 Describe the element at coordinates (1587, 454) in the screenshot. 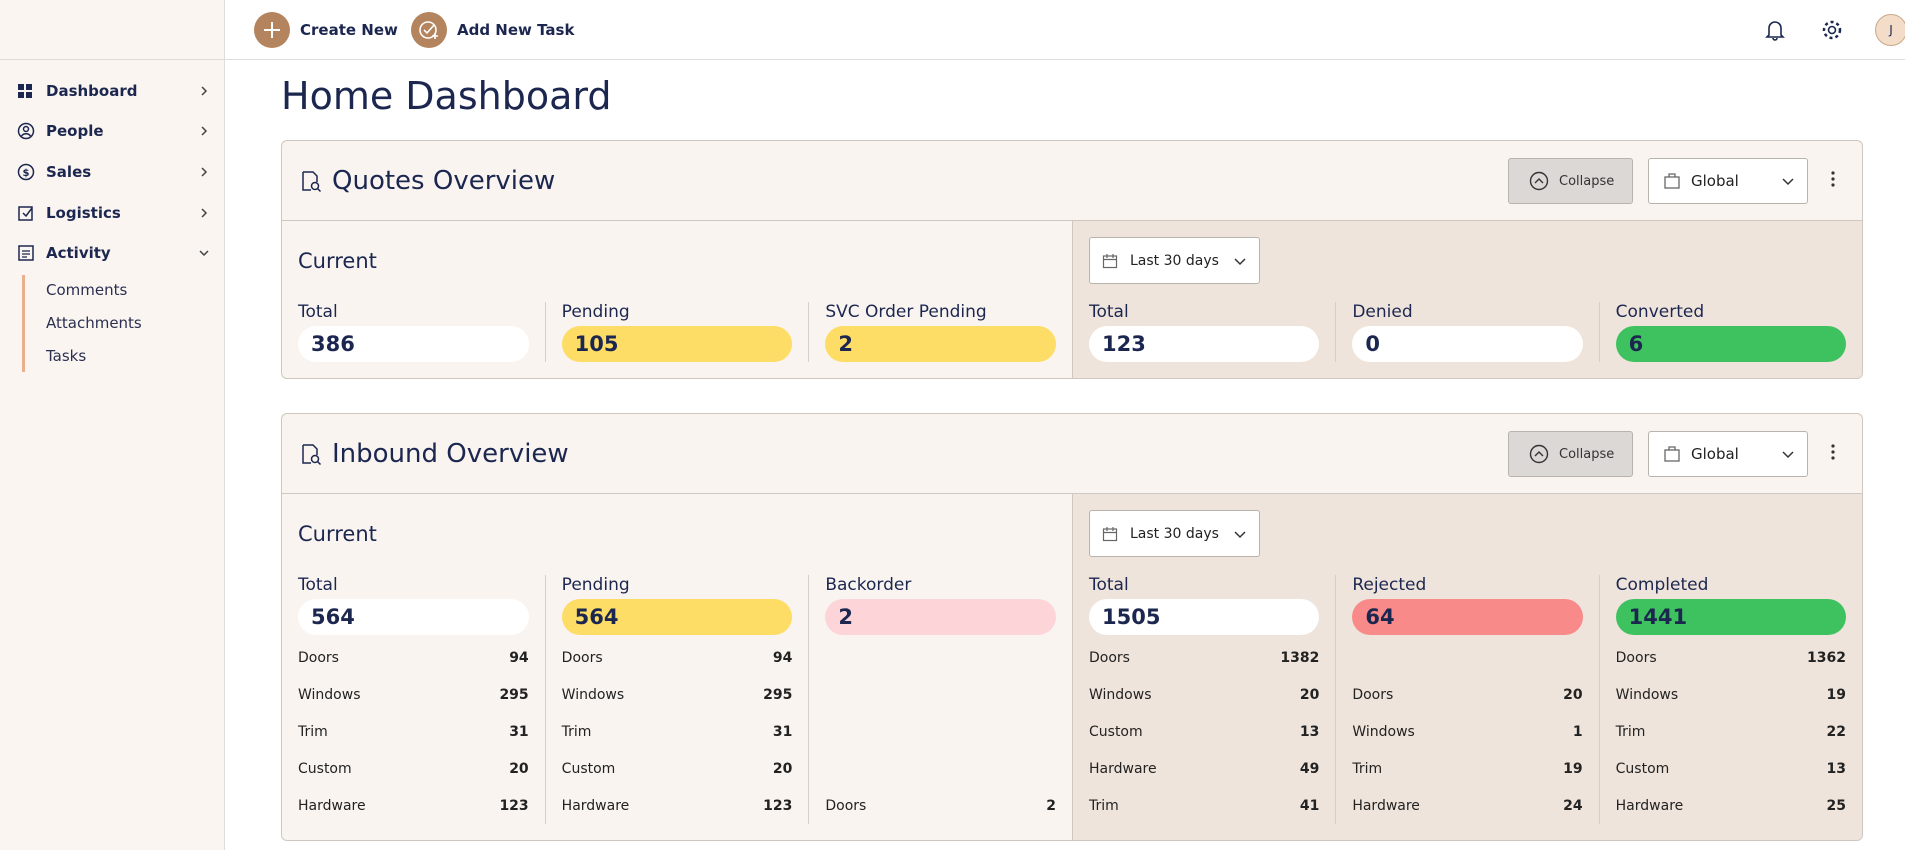

I see `button-label: Collapse` at that location.